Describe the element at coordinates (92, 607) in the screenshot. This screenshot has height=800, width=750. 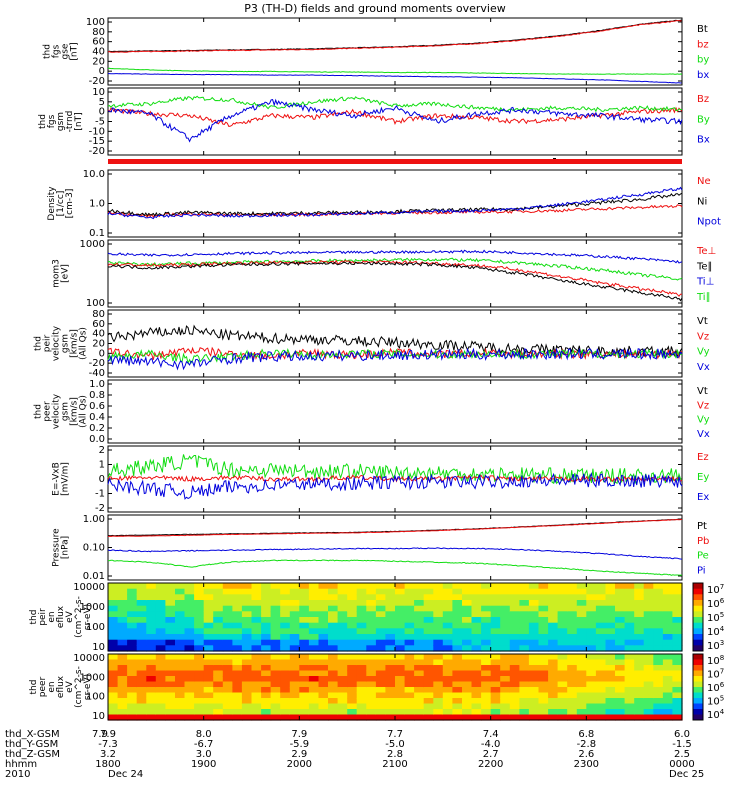
I see `y-tick-label: 1000` at that location.